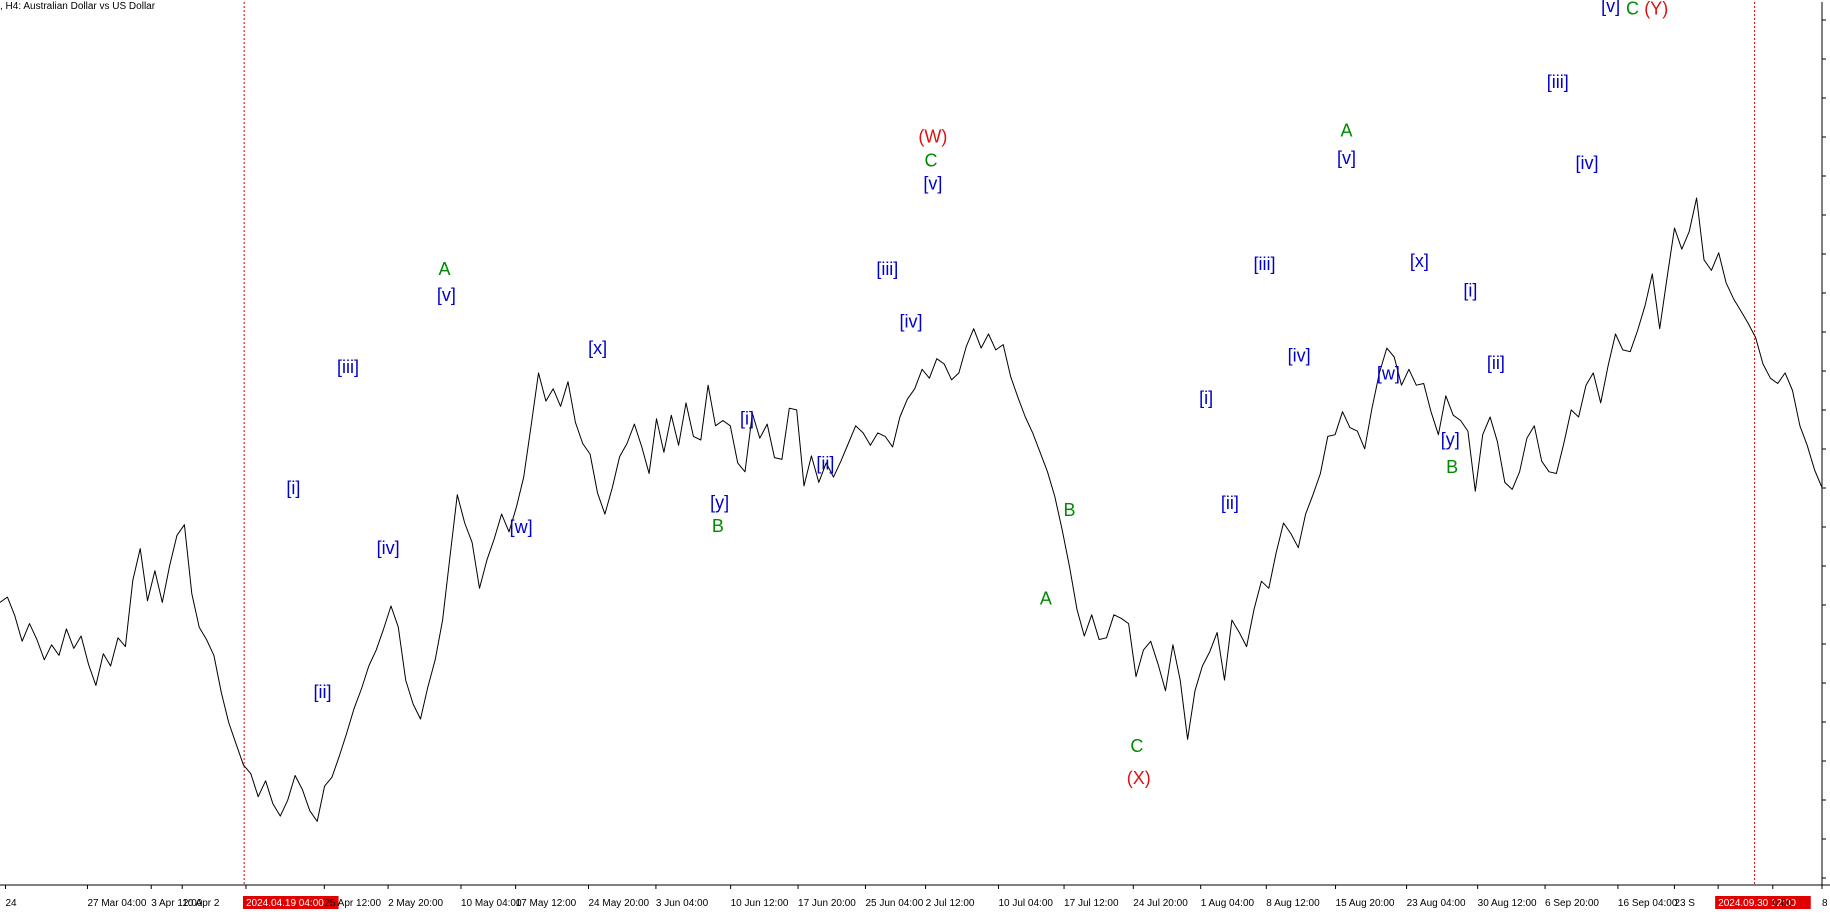 Image resolution: width=1830 pixels, height=915 pixels. I want to click on x-tick-label: 8 Oct 04:00, so click(1826, 903).